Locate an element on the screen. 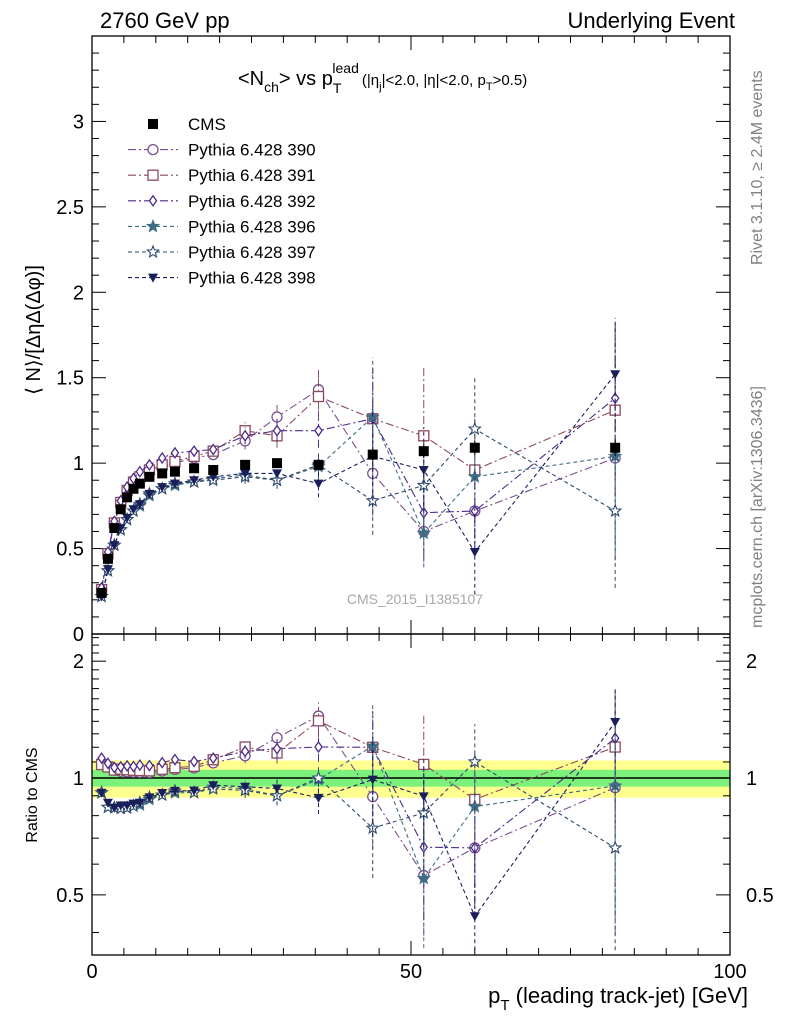  main-y-axis-label: ⟨ N⟩/[ΔηΔ(Δφ)] is located at coordinates (34, 330).